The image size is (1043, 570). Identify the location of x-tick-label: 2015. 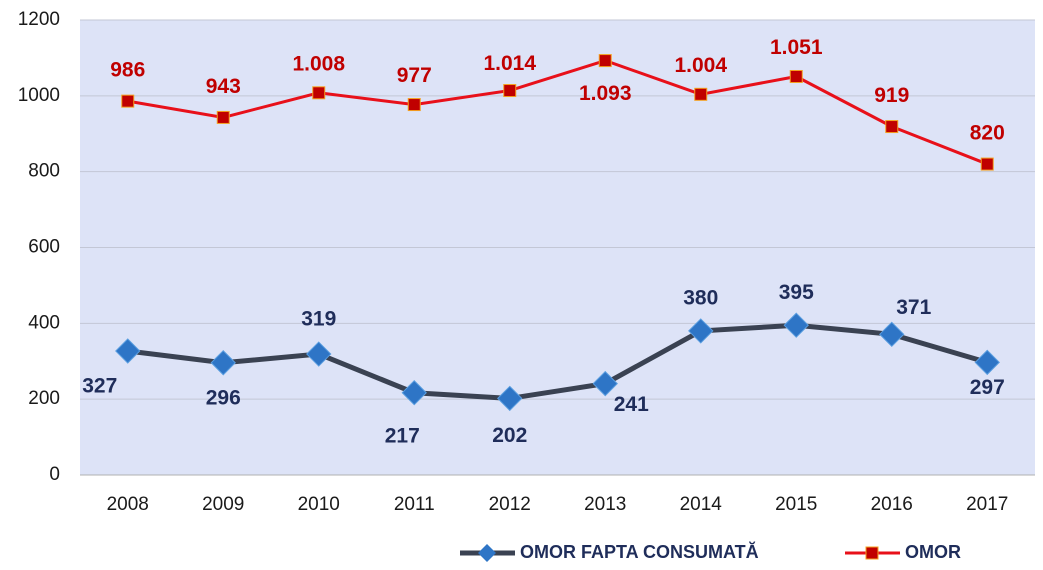
(796, 504).